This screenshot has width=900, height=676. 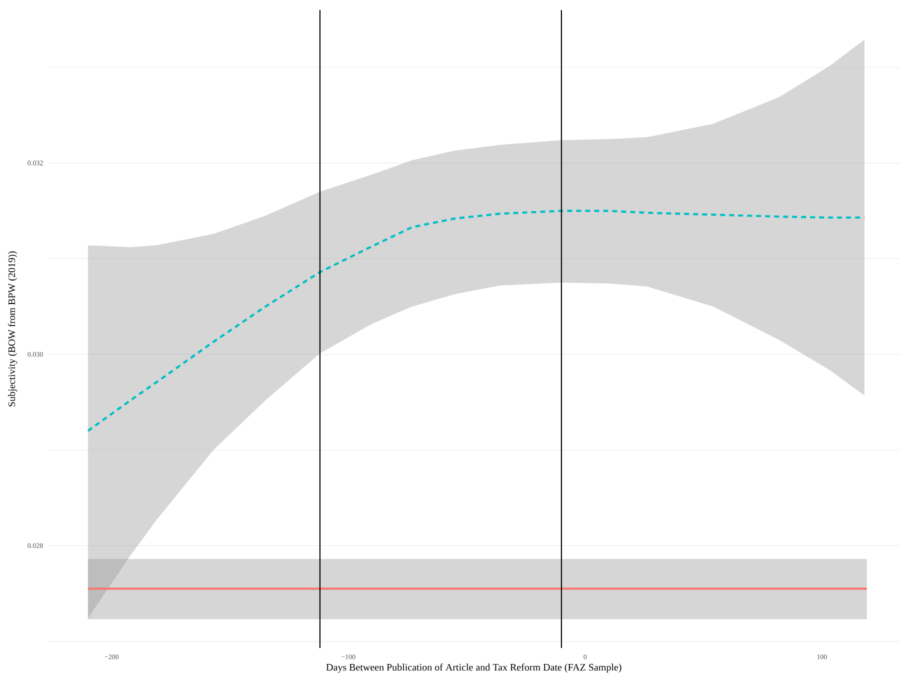 What do you see at coordinates (13, 328) in the screenshot?
I see `y-axis-title: Subjectivity (BOW from BPW (2019))` at bounding box center [13, 328].